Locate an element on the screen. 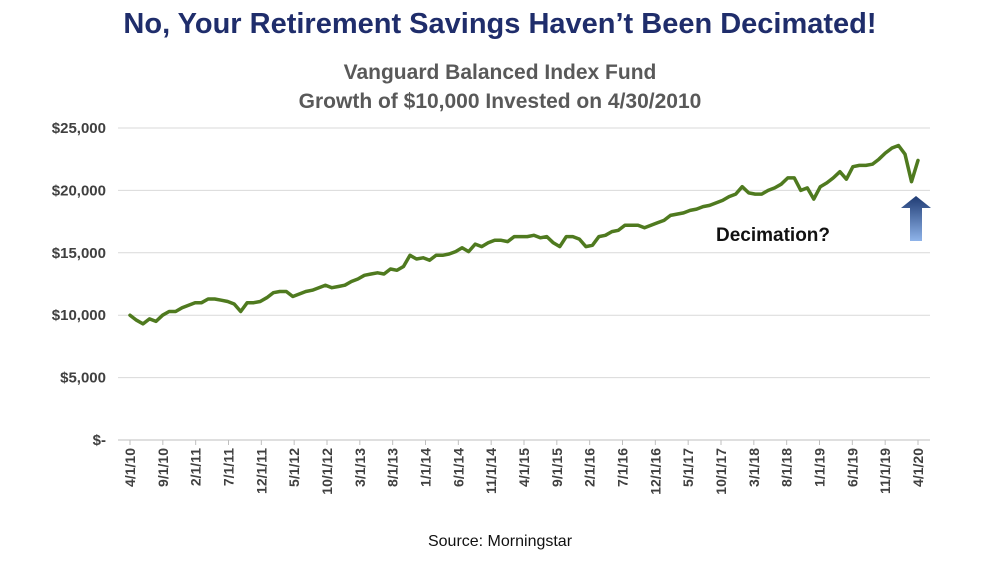 Image resolution: width=1000 pixels, height=562 pixels. up-arrow-icon is located at coordinates (916, 218).